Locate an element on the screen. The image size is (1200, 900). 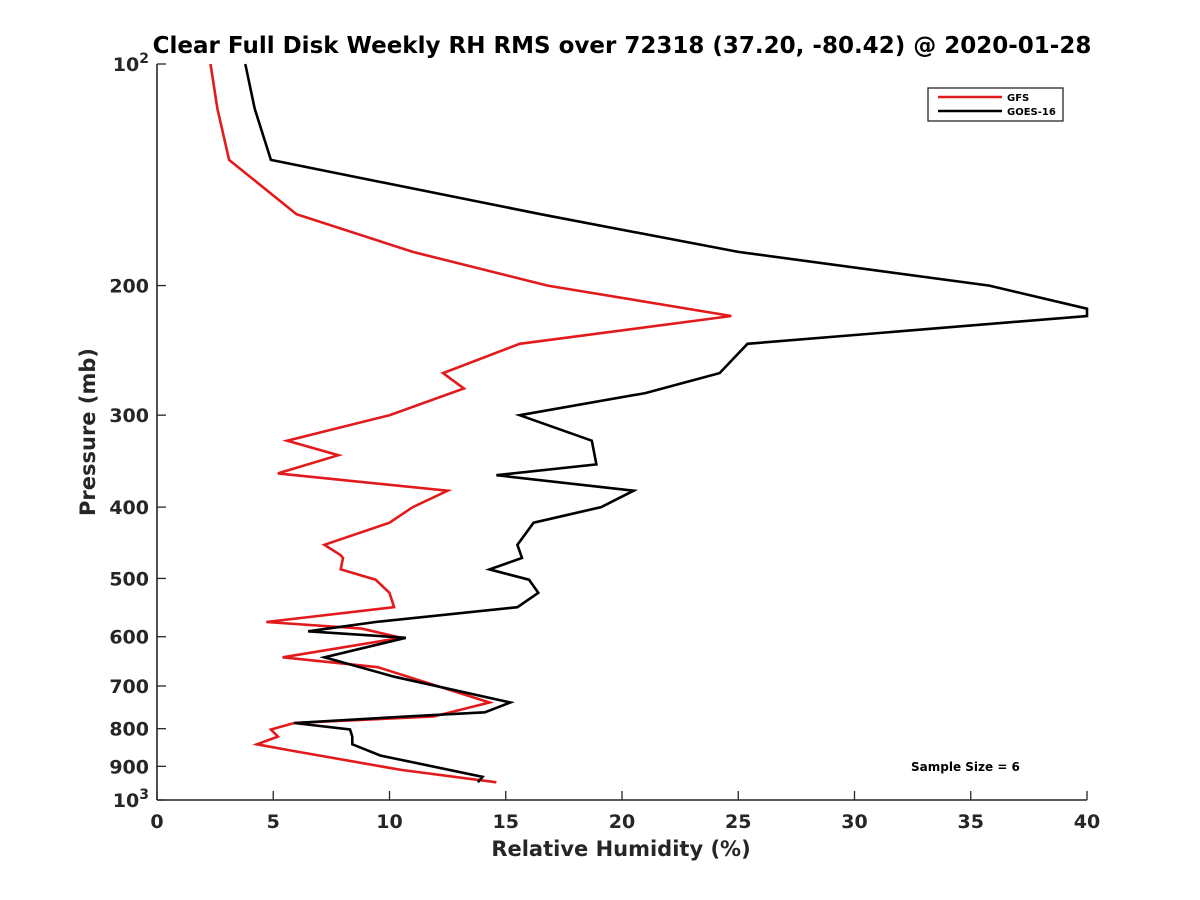
y-tick-label-base: 300 is located at coordinates (129, 416).